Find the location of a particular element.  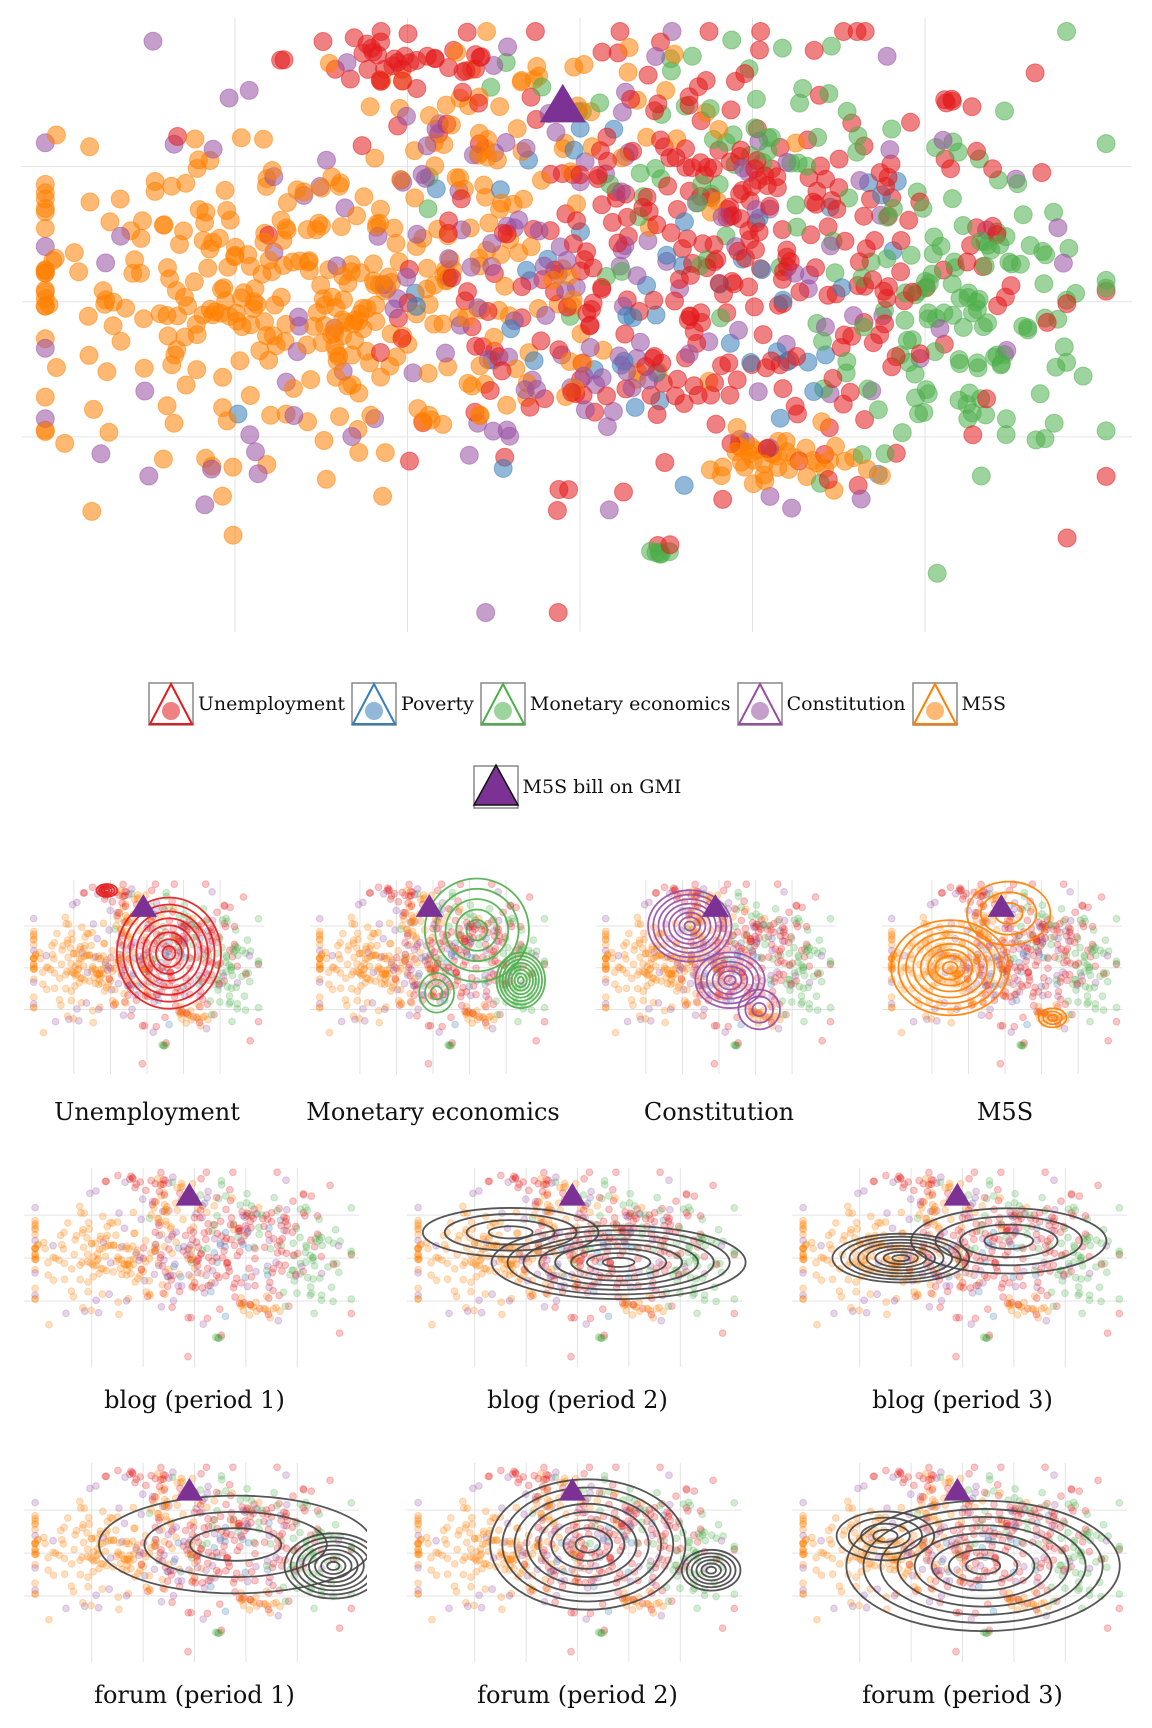

bill-marker is located at coordinates (143, 905).